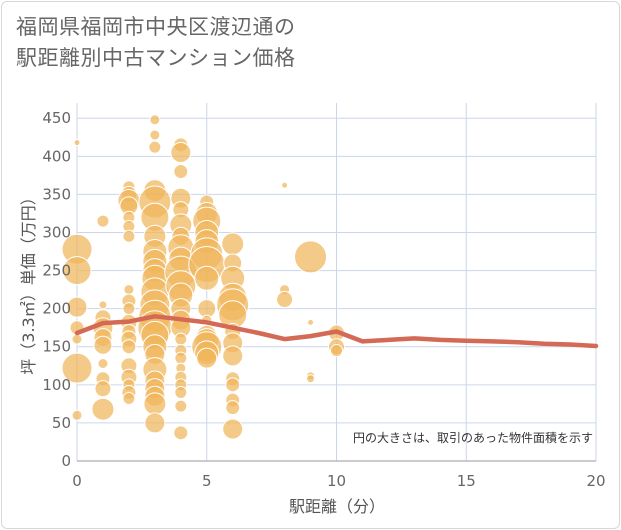 The width and height of the screenshot is (621, 530). What do you see at coordinates (56, 118) in the screenshot?
I see `y-tick-label: 450` at bounding box center [56, 118].